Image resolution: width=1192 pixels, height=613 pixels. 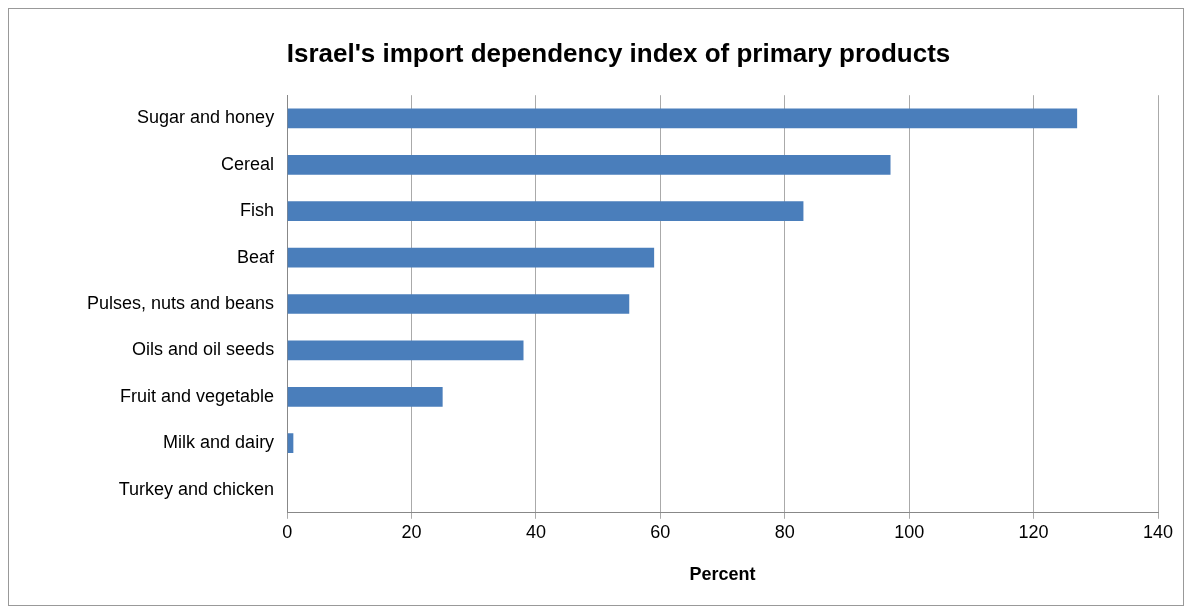 I want to click on chart-title: Israel's import dependency index of primary products, so click(x=618, y=52).